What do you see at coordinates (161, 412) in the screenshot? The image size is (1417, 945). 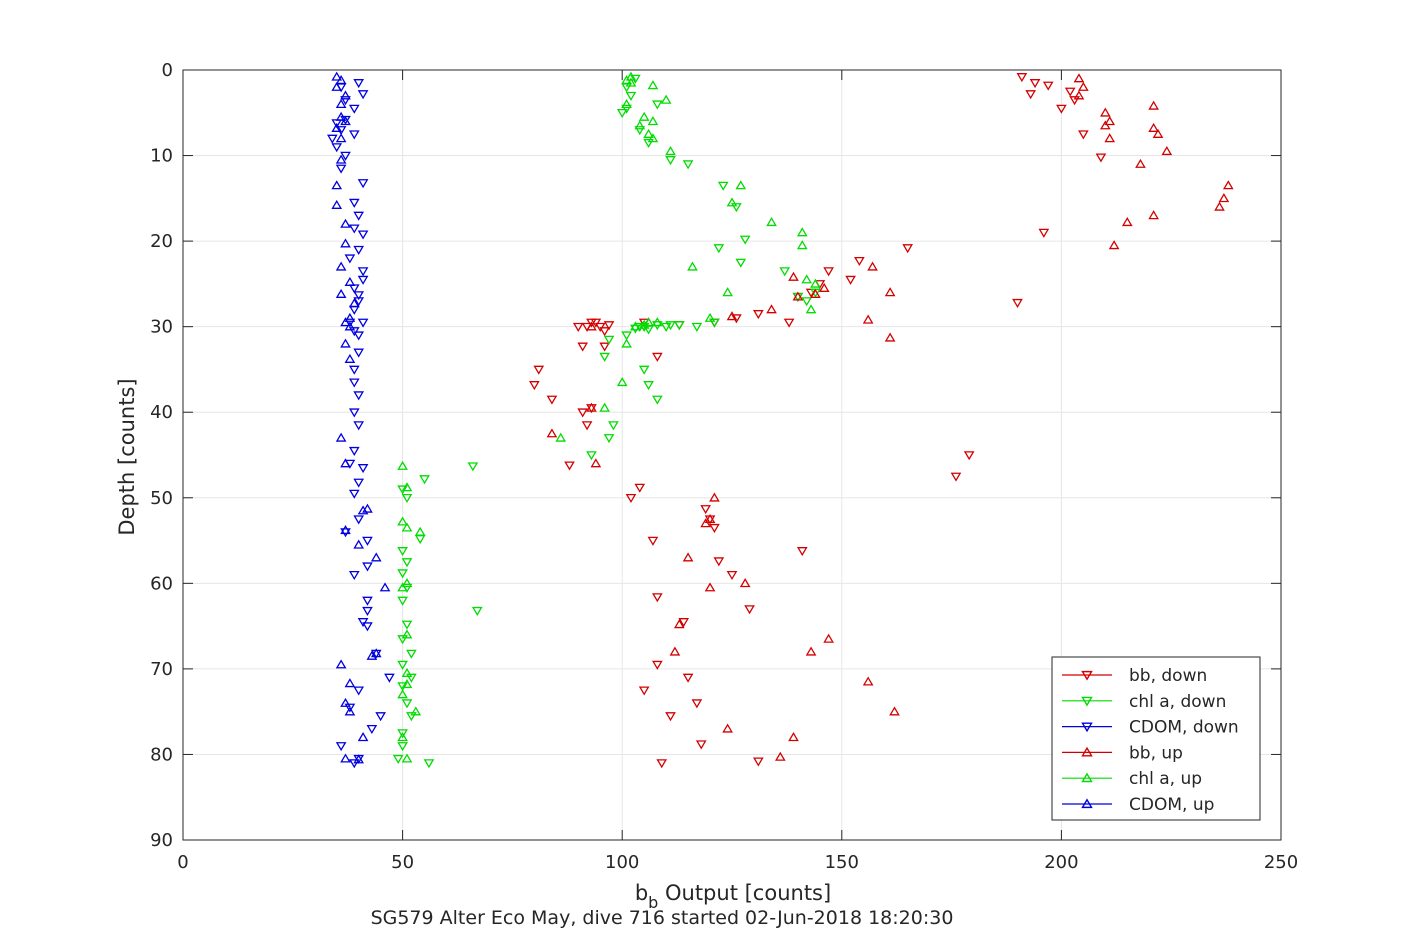 I see `y-tick-label: 40` at bounding box center [161, 412].